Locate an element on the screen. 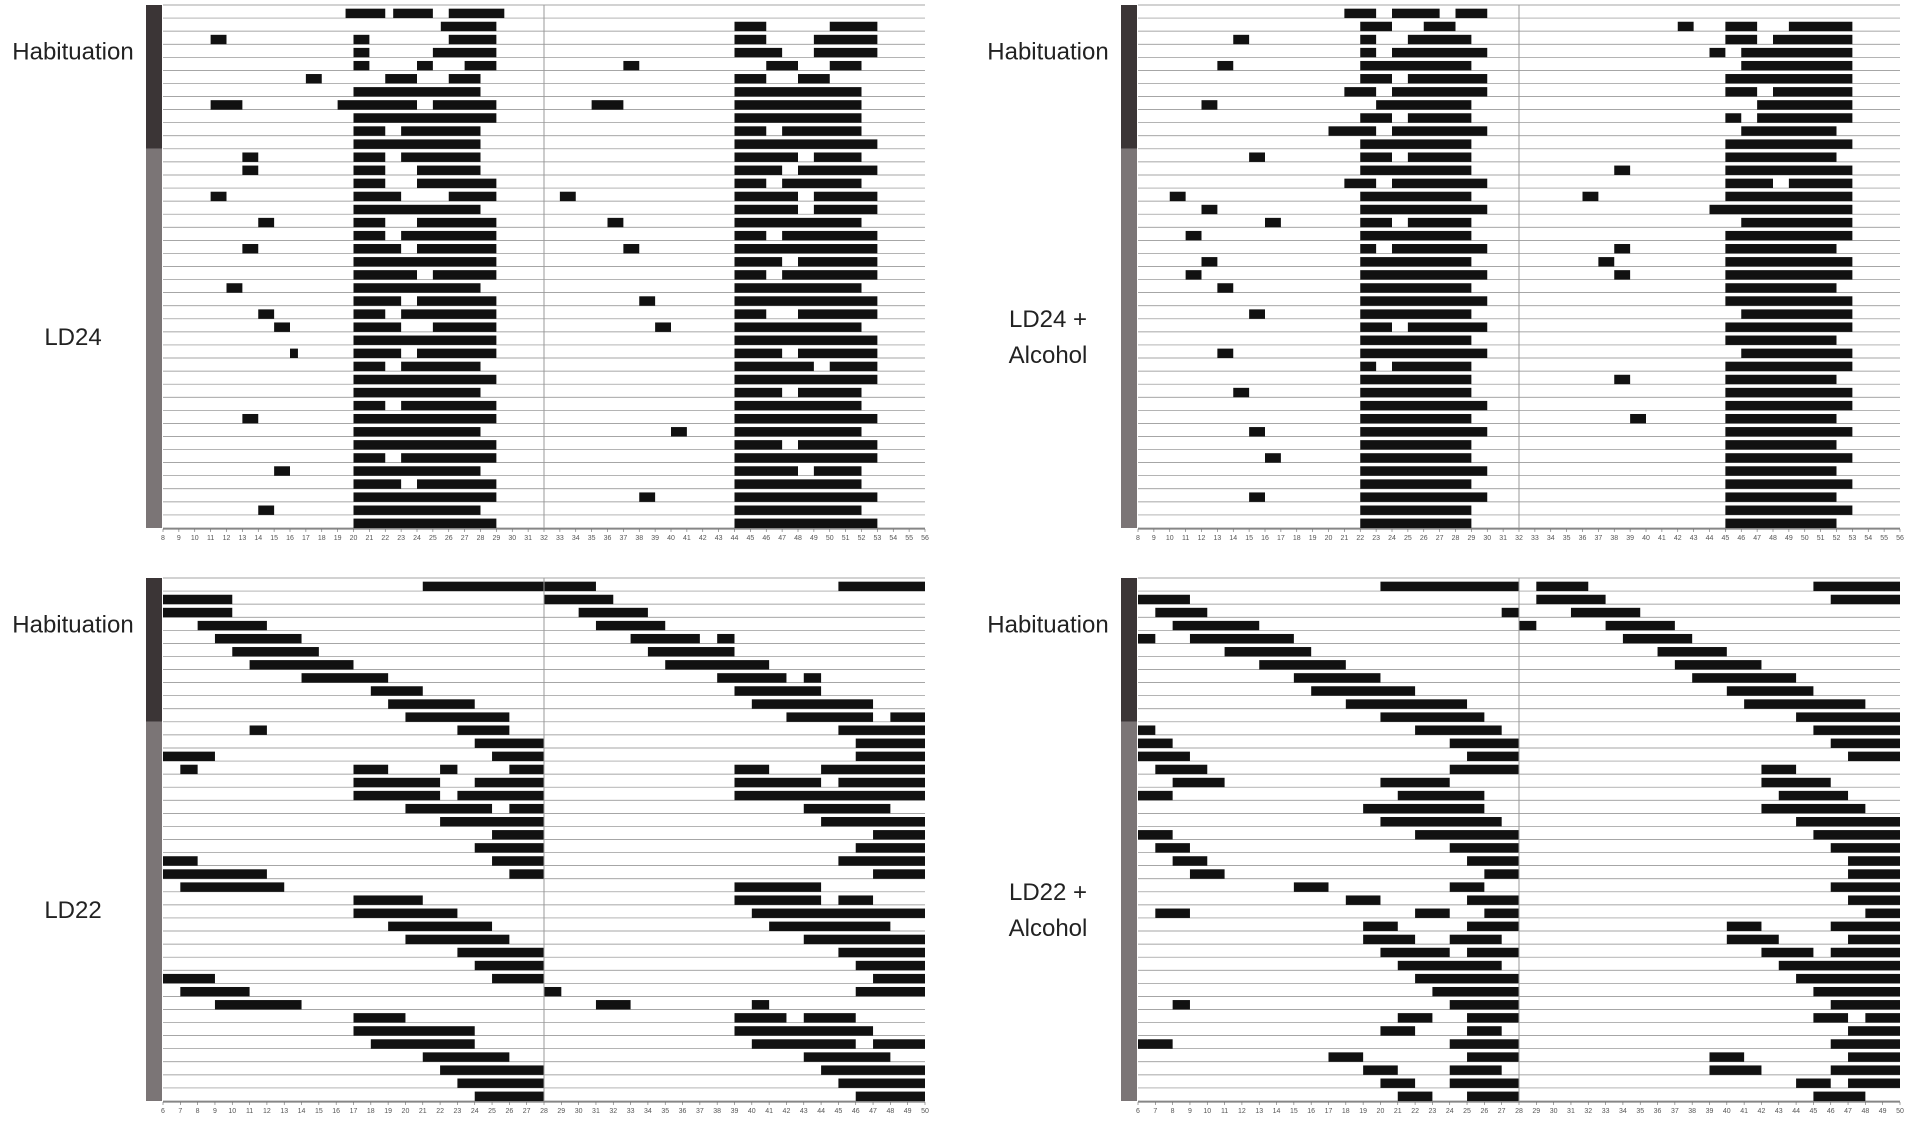 This screenshot has height=1122, width=1908. x-tick-label: 11 is located at coordinates (1224, 1111).